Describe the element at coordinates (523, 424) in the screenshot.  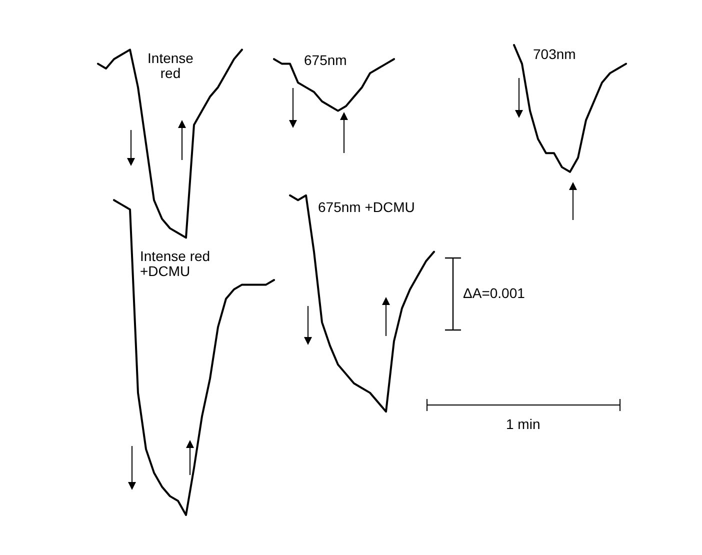
I see `annotation: 1 min` at that location.